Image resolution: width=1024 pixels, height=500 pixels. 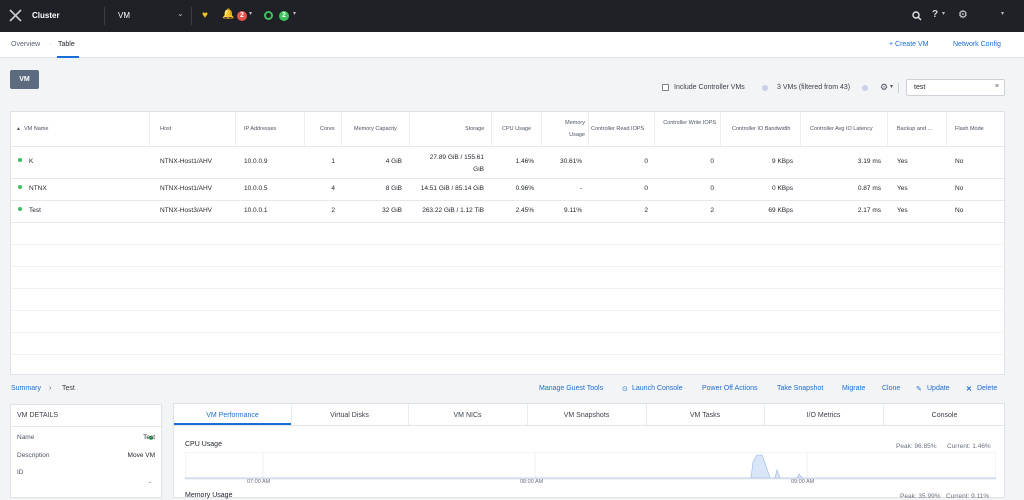 I want to click on io-latency-cell: 2.17 ms, so click(x=869, y=210).